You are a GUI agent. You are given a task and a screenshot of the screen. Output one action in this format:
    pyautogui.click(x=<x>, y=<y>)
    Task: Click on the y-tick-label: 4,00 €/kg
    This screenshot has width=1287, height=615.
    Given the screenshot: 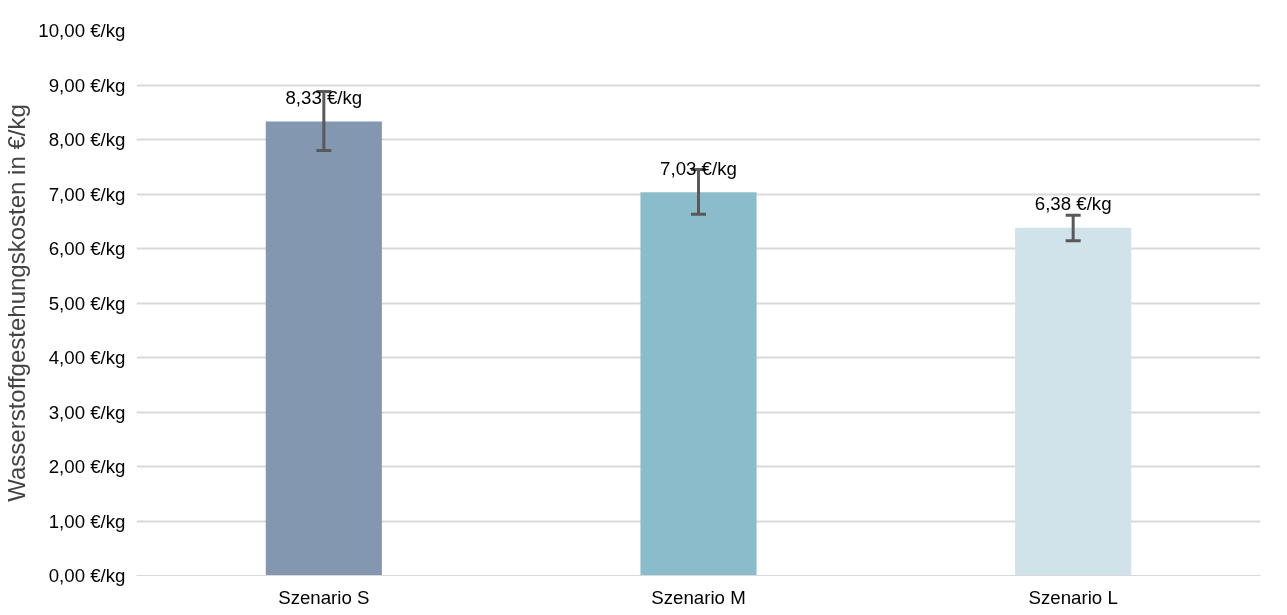 What is the action you would take?
    pyautogui.click(x=87, y=357)
    